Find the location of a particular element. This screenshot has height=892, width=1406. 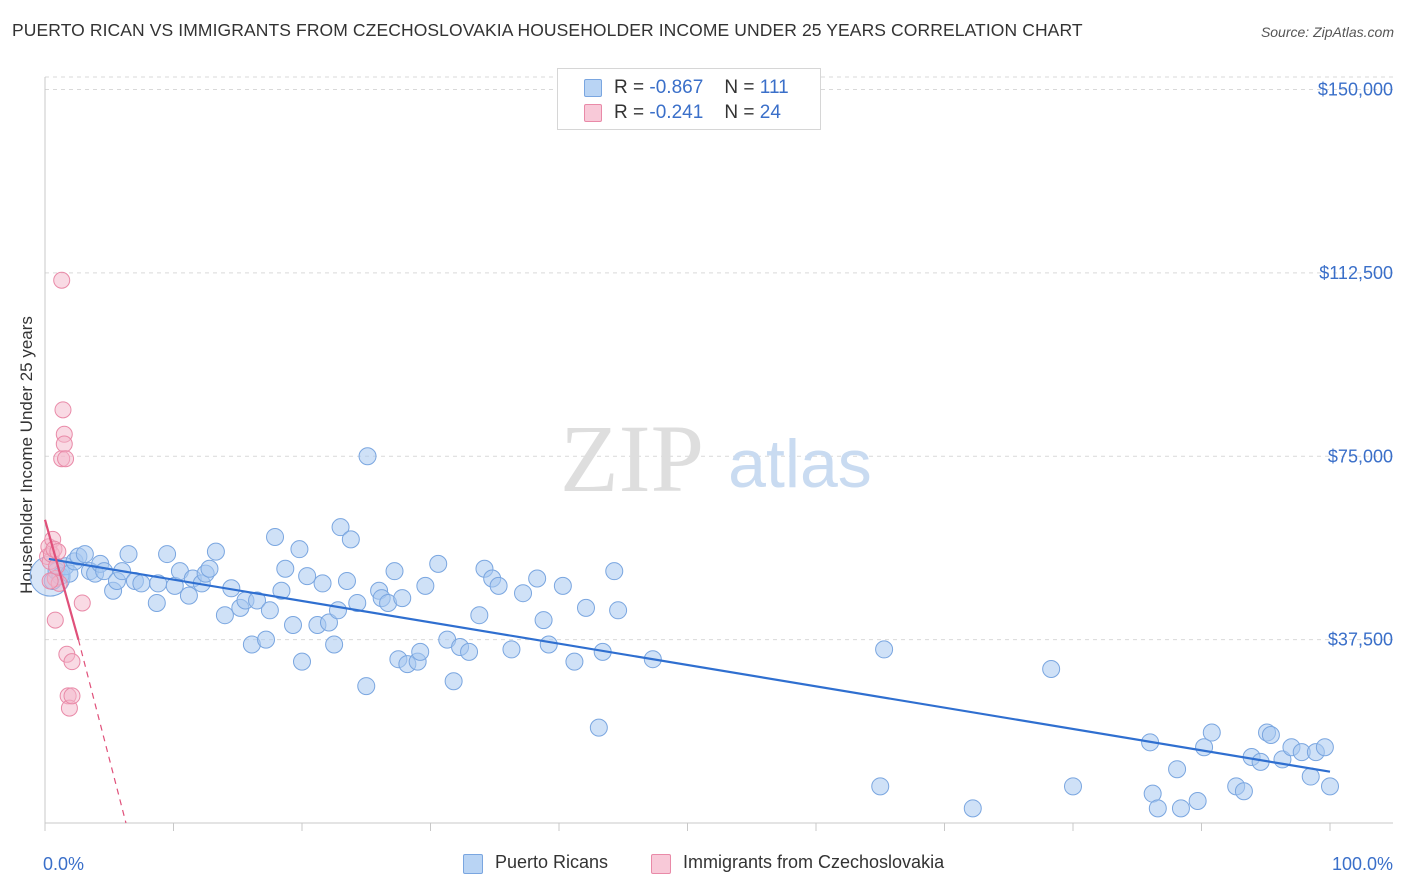

y-tick-label: $150,000 is located at coordinates (1355, 90).